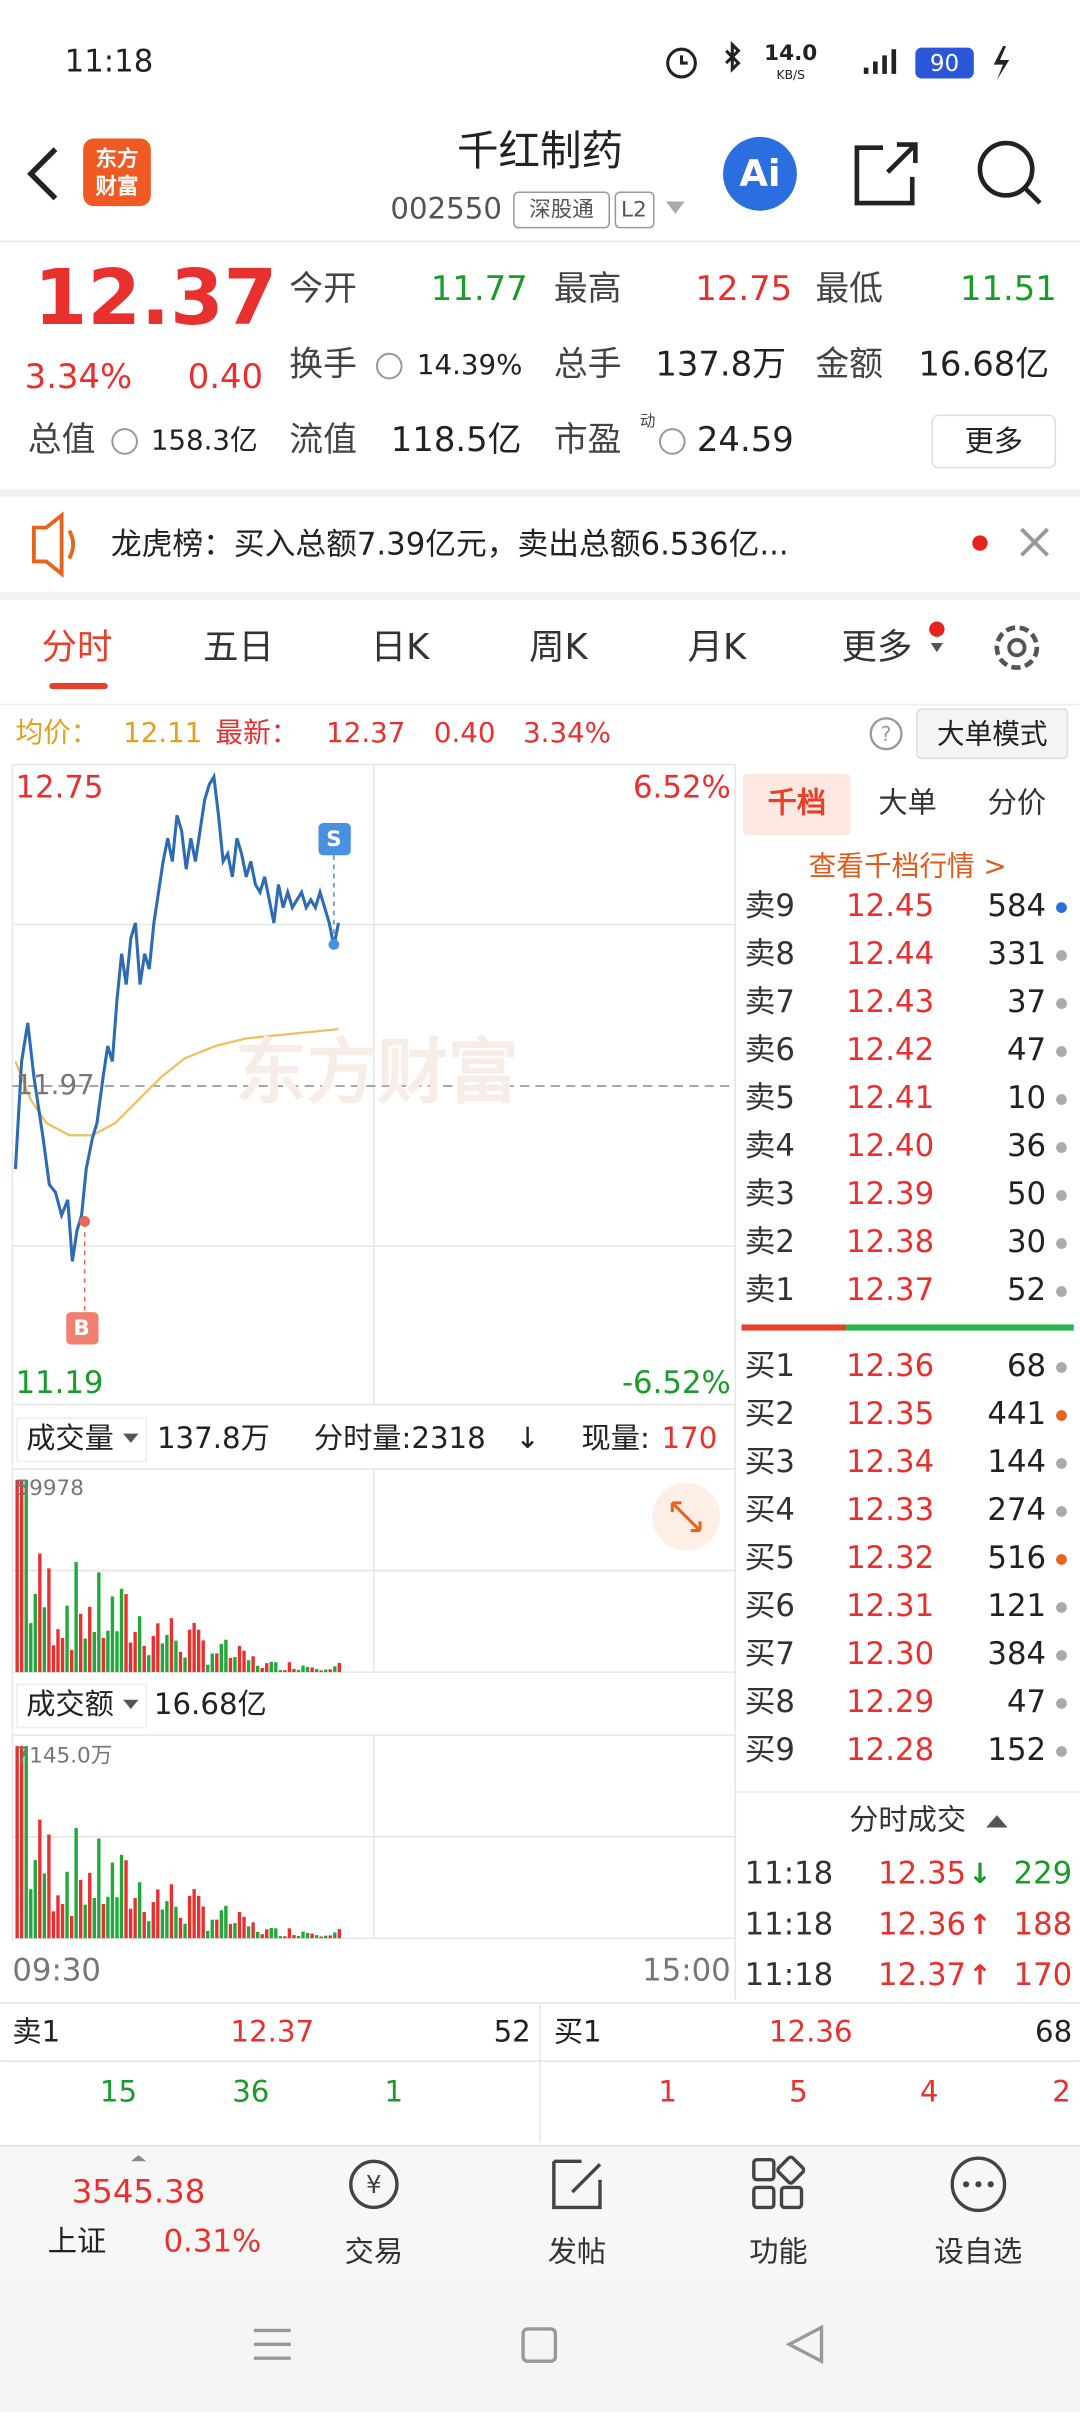 Image resolution: width=1080 pixels, height=2416 pixels. Describe the element at coordinates (908, 866) in the screenshot. I see `book-link: 查看千档行情 >` at that location.